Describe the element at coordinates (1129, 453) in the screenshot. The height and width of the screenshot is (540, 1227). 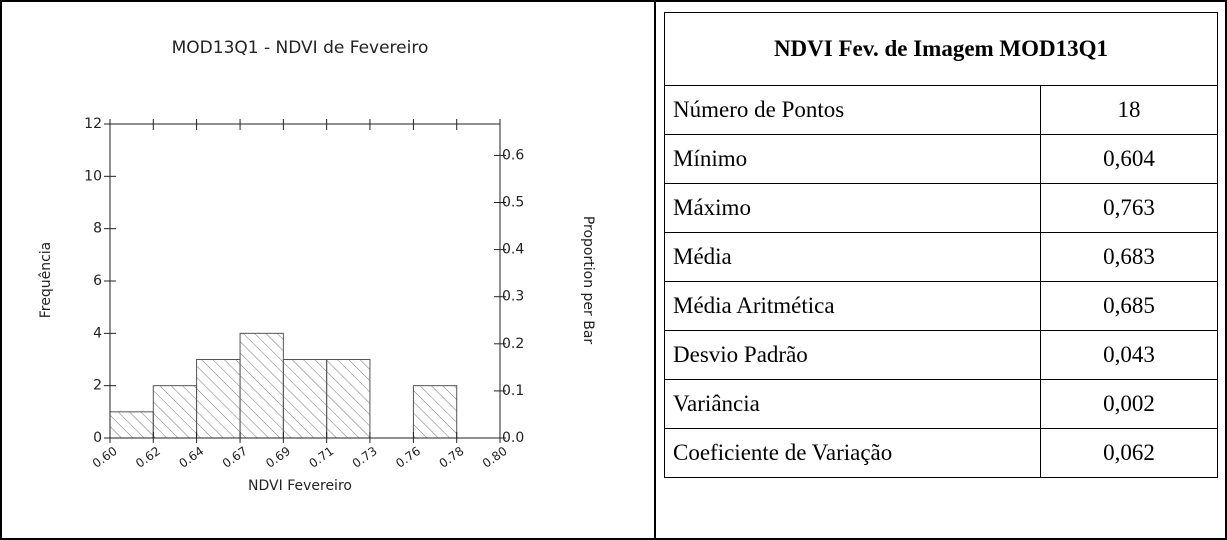
I see `stat-value: 0,062` at that location.